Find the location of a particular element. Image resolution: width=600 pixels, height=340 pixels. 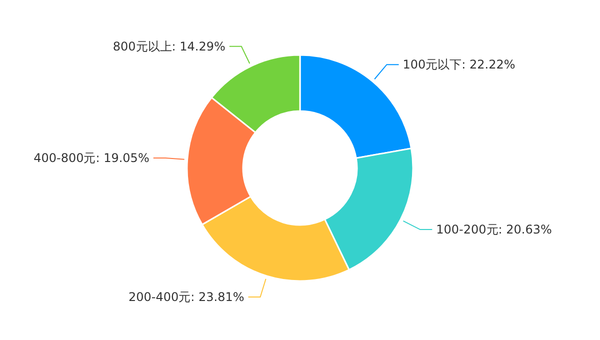

slice-label: 400-800元: 19.05% is located at coordinates (92, 157).